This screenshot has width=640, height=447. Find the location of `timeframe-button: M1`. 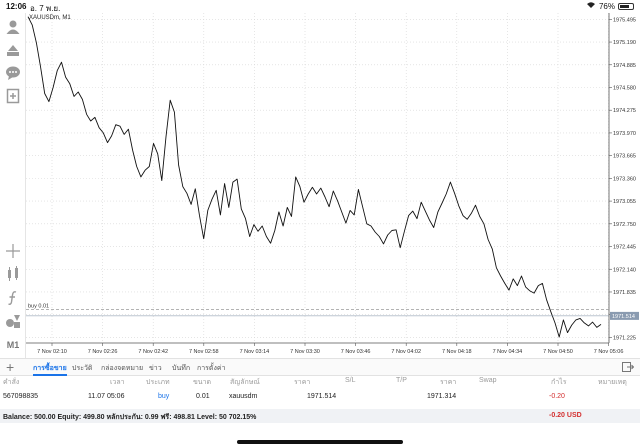

timeframe-button: M1 is located at coordinates (13, 345).